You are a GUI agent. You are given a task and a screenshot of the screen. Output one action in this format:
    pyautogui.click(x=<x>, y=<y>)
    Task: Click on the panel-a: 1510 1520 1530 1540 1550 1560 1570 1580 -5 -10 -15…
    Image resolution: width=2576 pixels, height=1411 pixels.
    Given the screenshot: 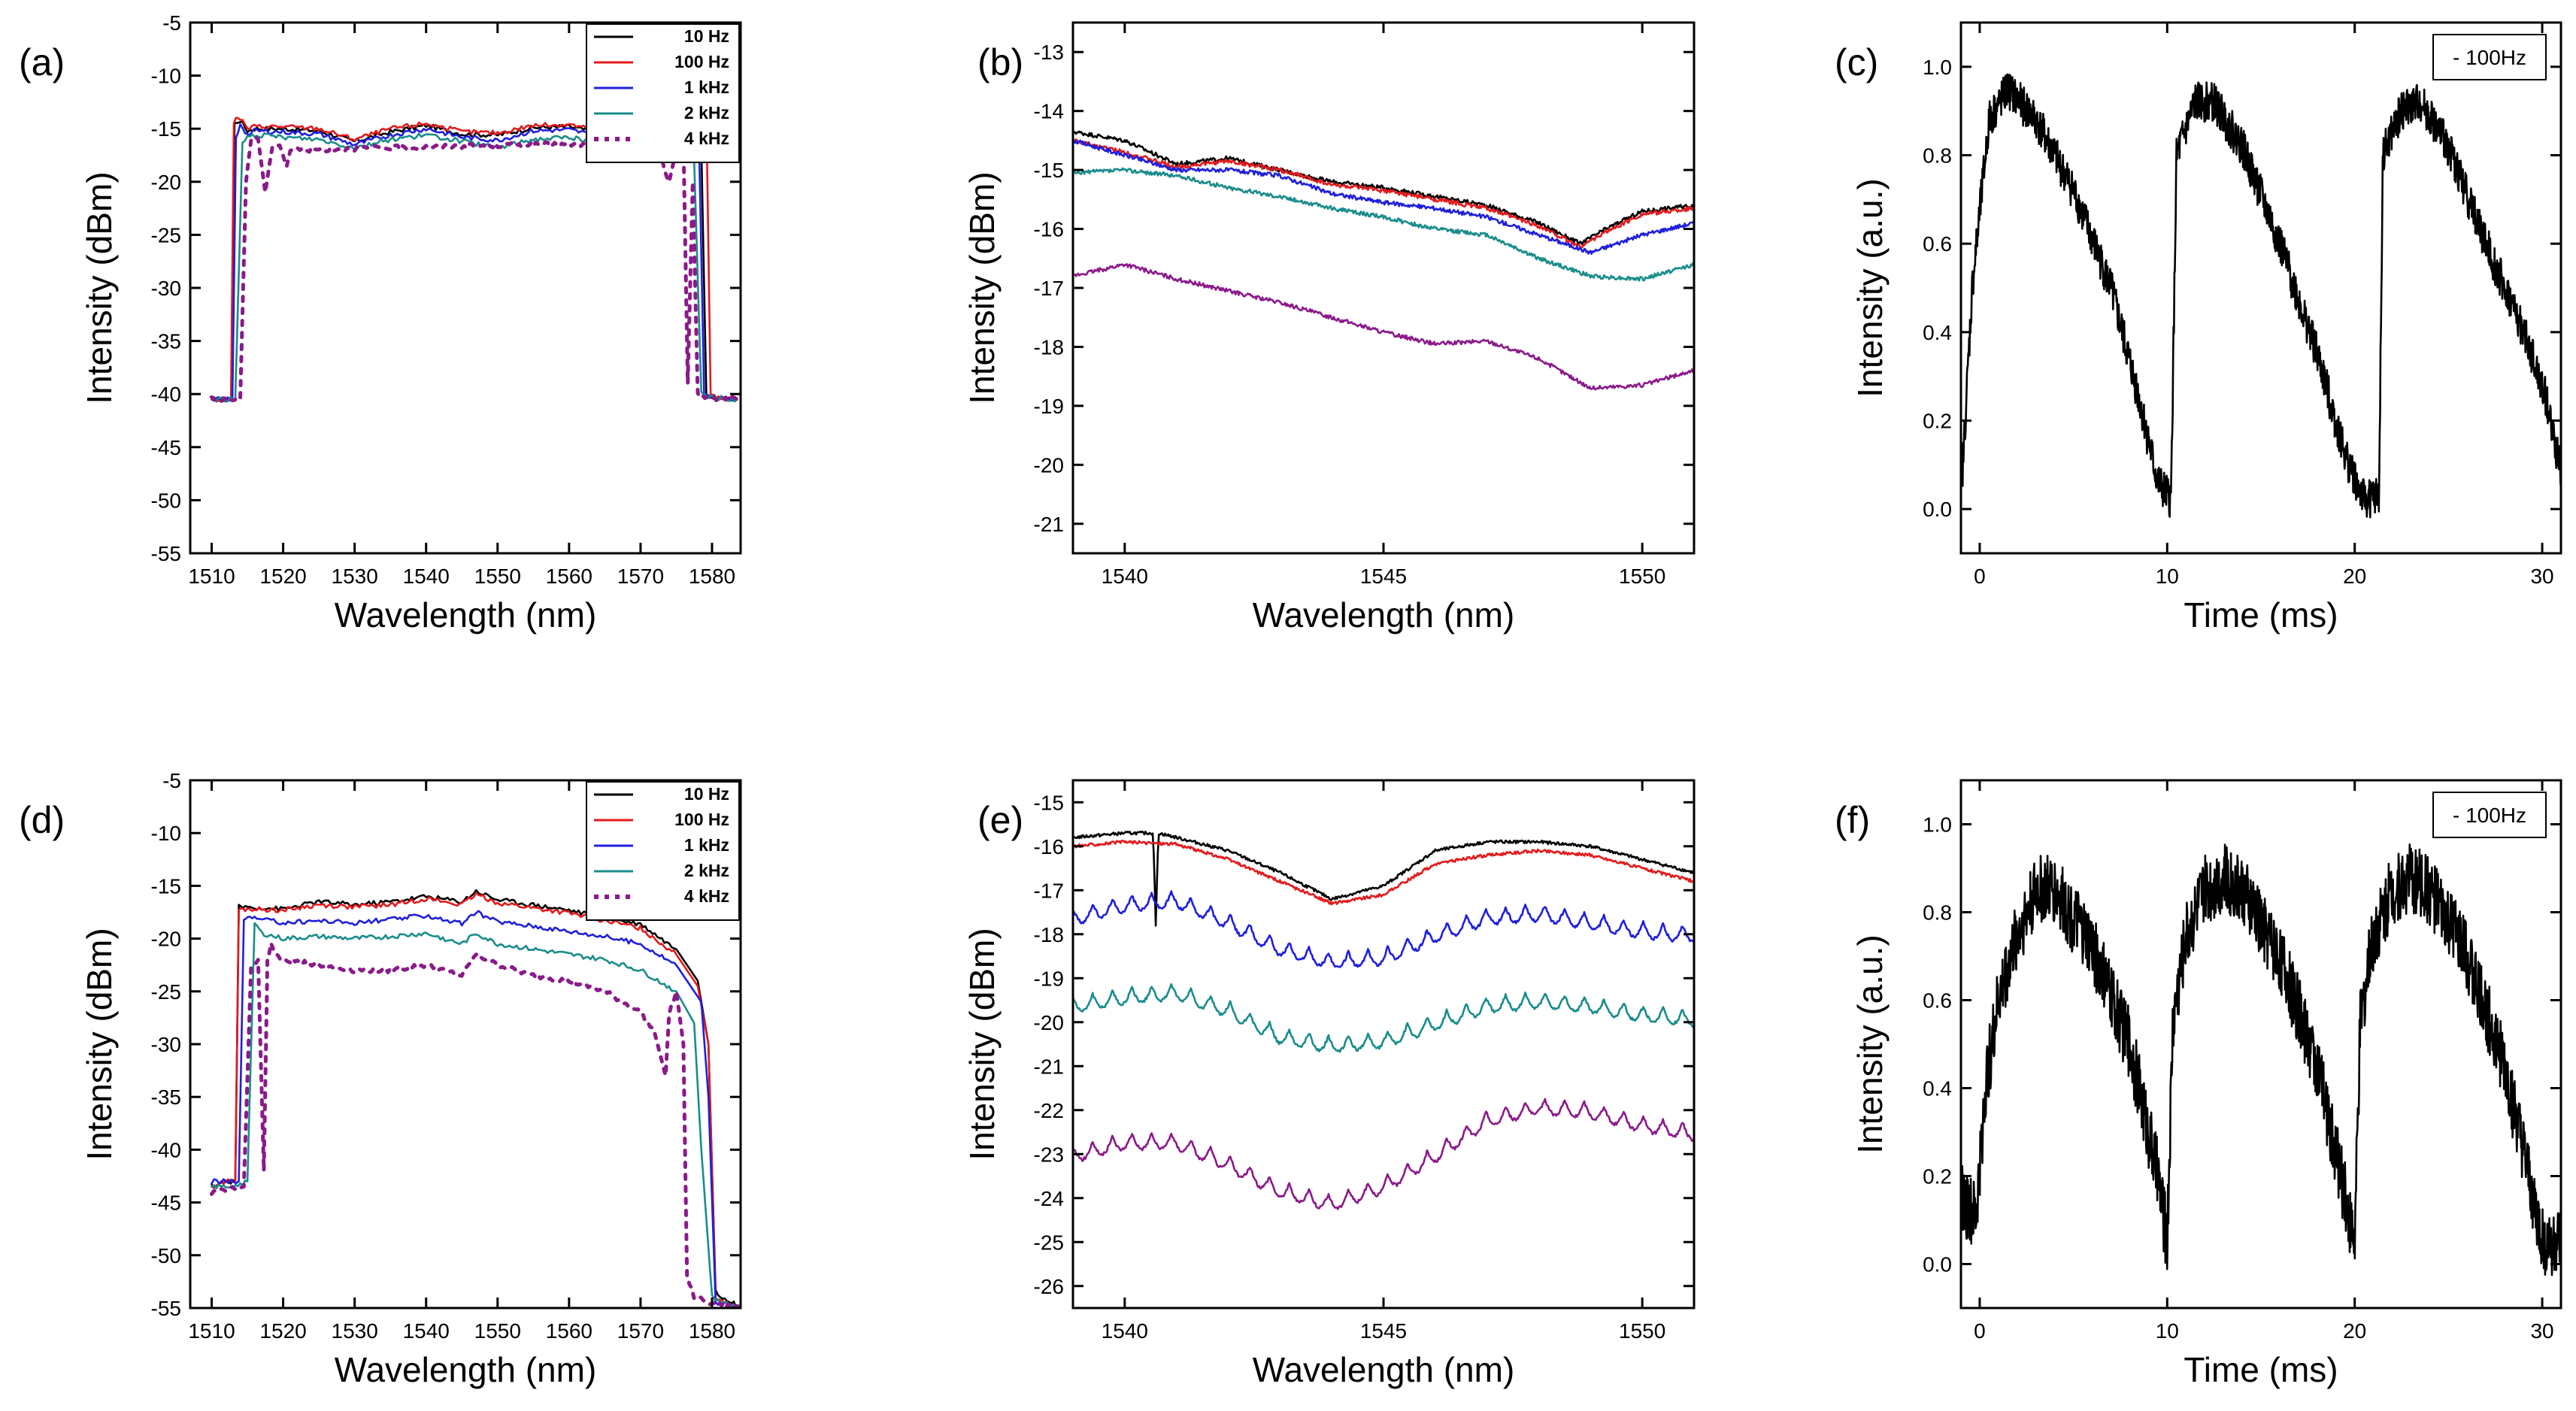 What is the action you would take?
    pyautogui.click(x=380, y=322)
    